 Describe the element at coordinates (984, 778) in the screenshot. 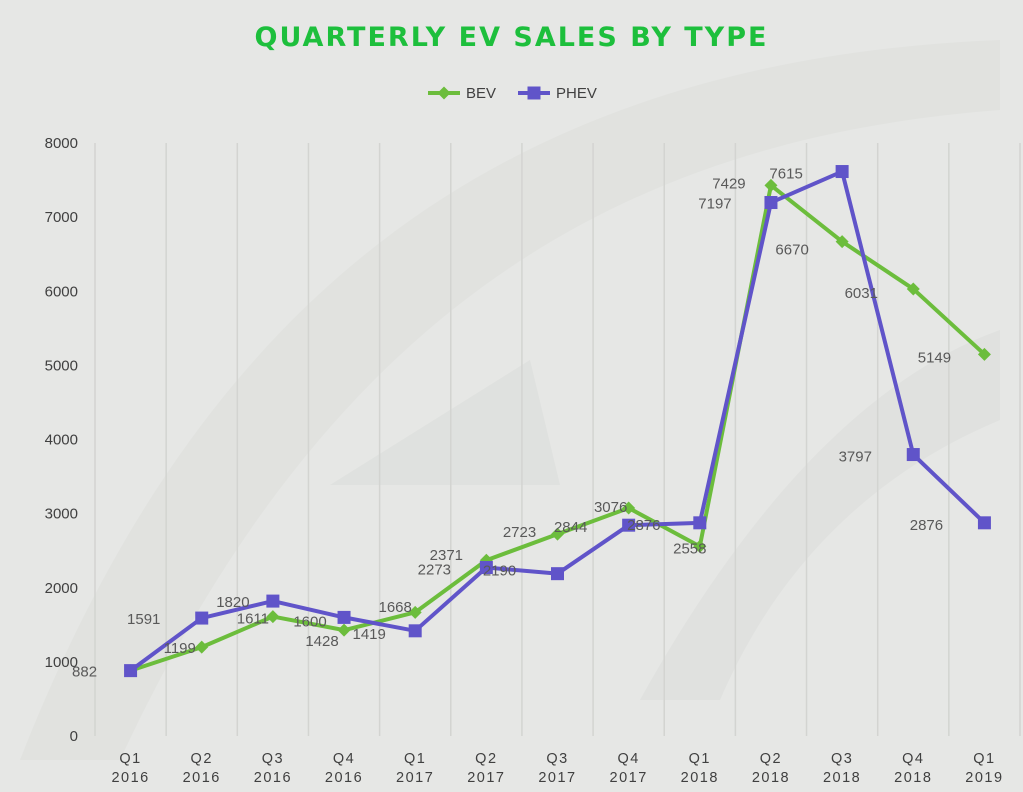

I see `x-tick-label: 2019` at that location.